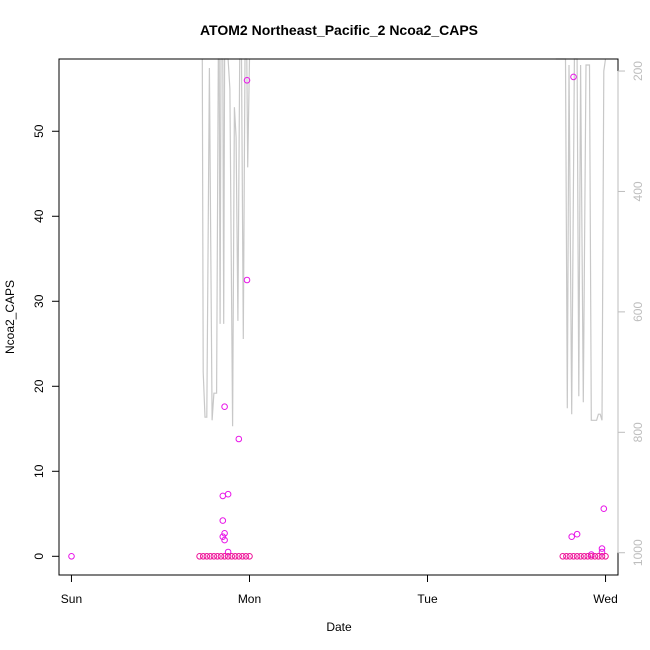 The height and width of the screenshot is (650, 650). Describe the element at coordinates (339, 30) in the screenshot. I see `chart-title: ATOM2 Northeast_Pacific_2 Ncoa2_CAPS` at that location.